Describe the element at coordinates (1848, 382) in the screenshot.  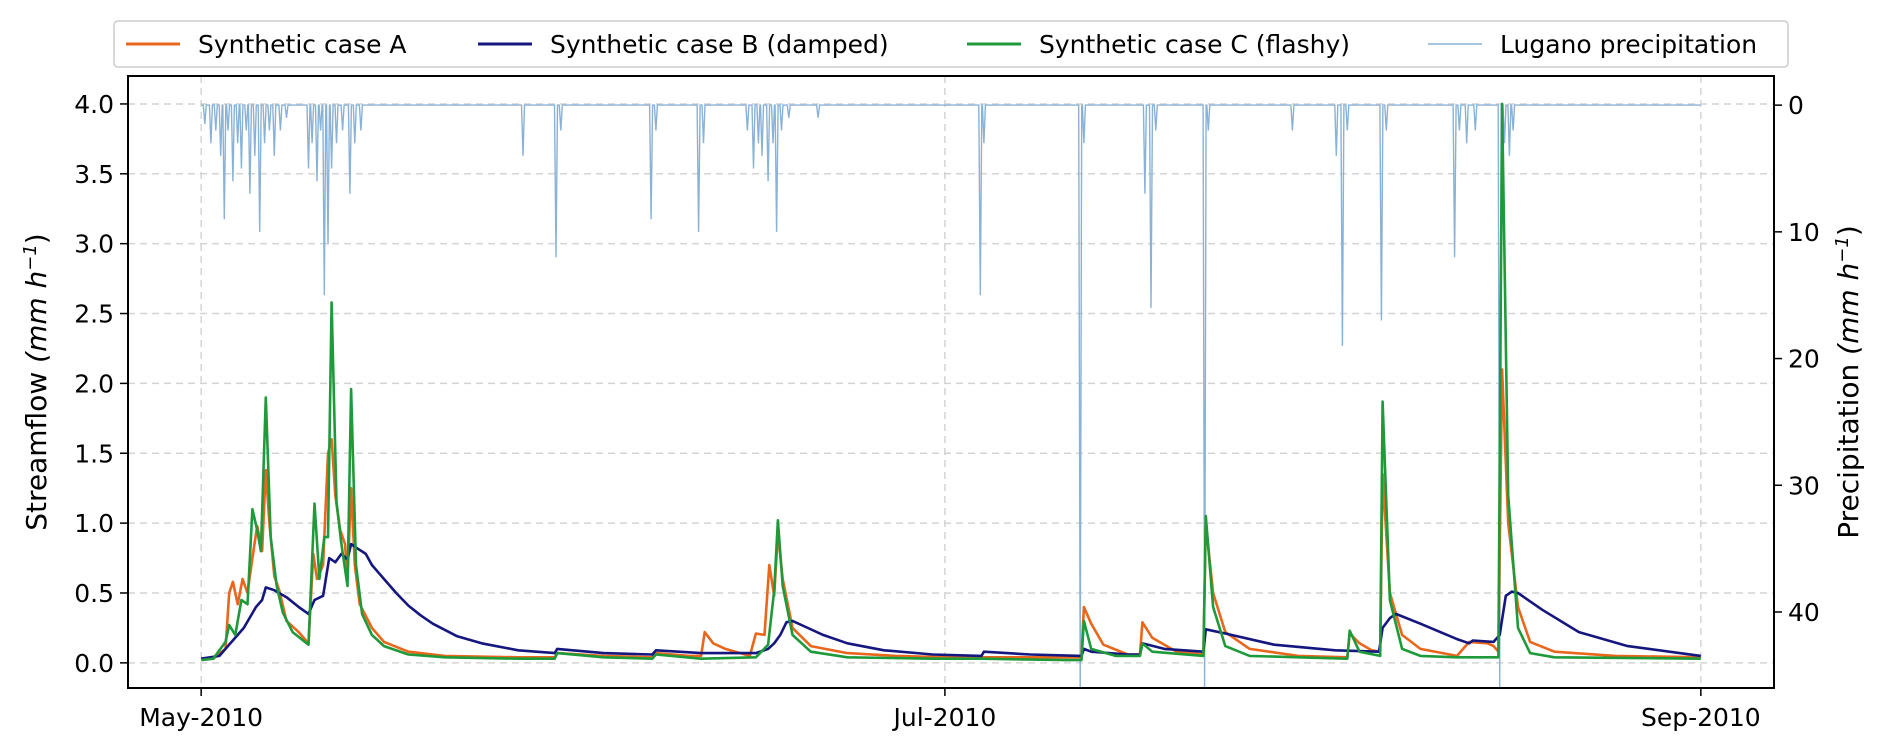
I see `y2-axis-title: Precipitation (mm h−1)` at that location.